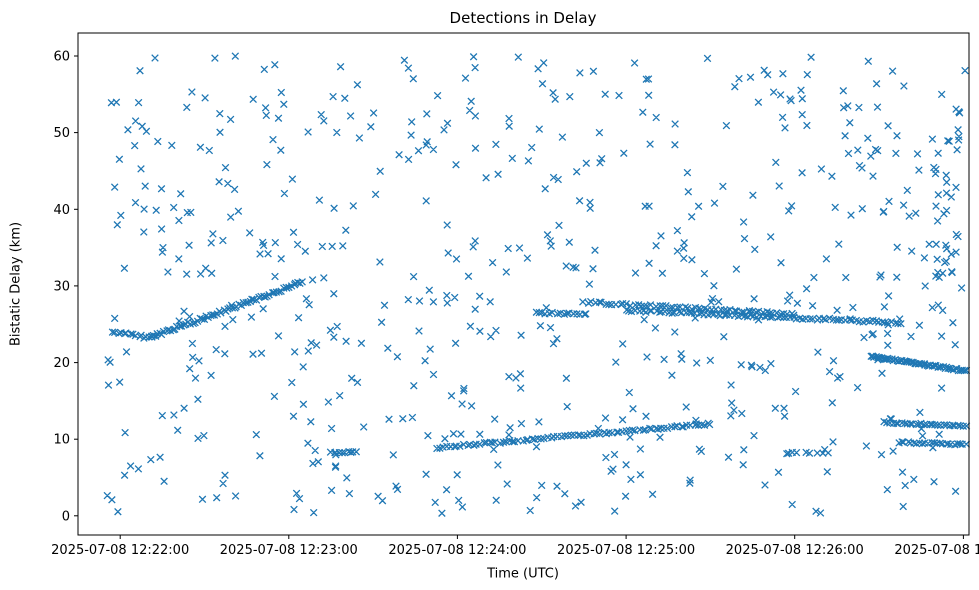 This screenshot has height=590, width=979. What do you see at coordinates (61, 57) in the screenshot?
I see `y-tick-label: 60` at bounding box center [61, 57].